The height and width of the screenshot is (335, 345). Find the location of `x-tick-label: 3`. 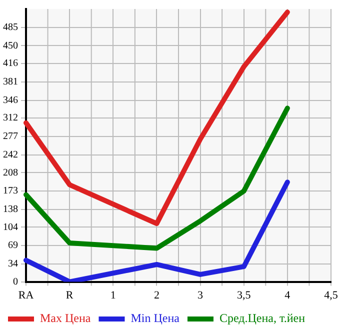

x-tick-label: 3 is located at coordinates (201, 295).